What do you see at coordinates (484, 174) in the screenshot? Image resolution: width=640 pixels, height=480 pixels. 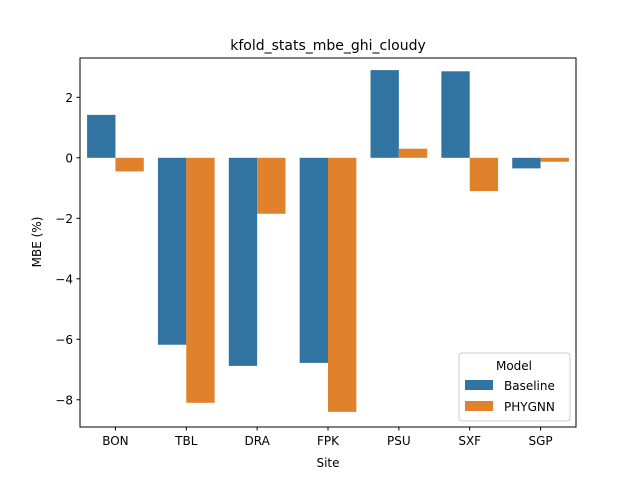 I see `bar-phygnn-sxf` at bounding box center [484, 174].